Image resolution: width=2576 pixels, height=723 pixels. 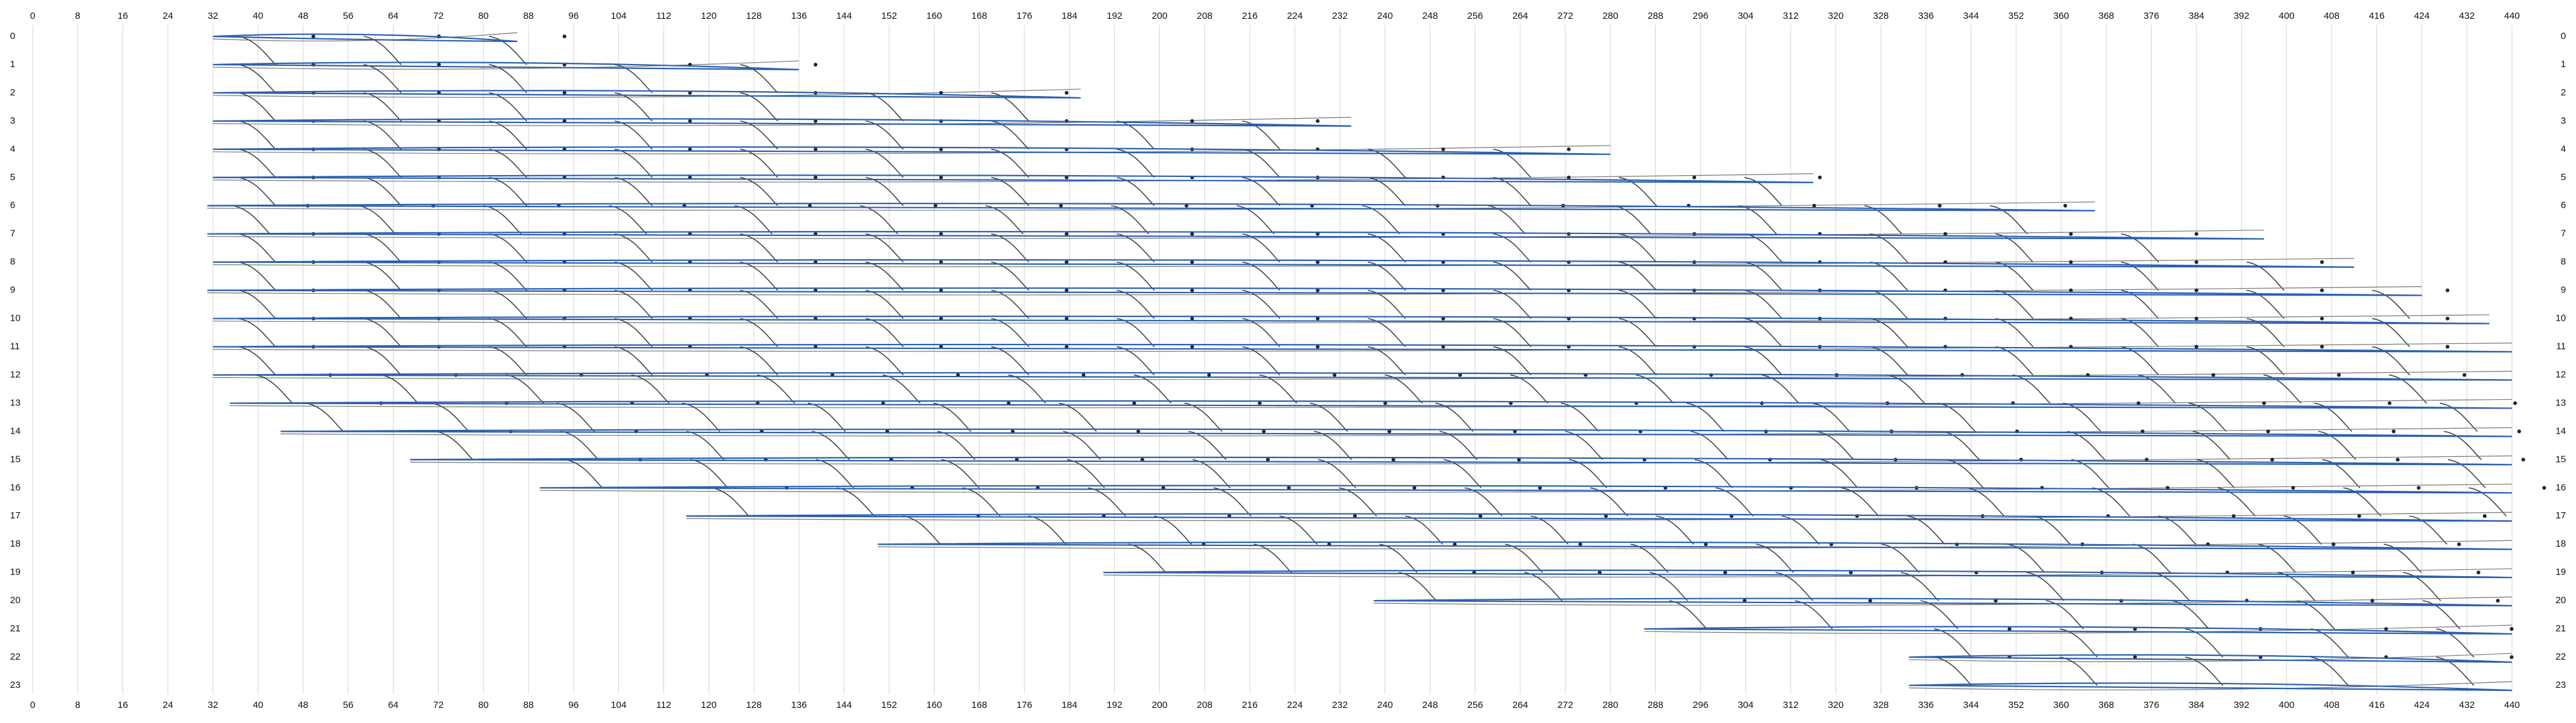 I want to click on x-tick-label: 320, so click(x=1835, y=16).